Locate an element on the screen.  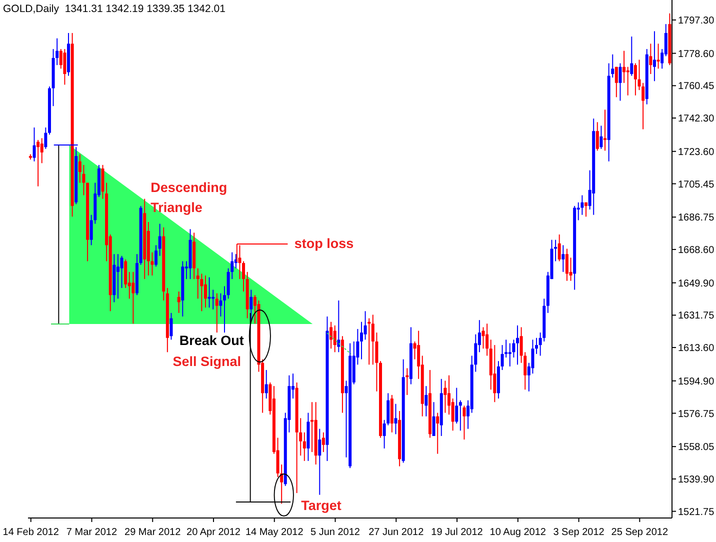
x-tick-label: 25 Sep 2012 is located at coordinates (639, 532).